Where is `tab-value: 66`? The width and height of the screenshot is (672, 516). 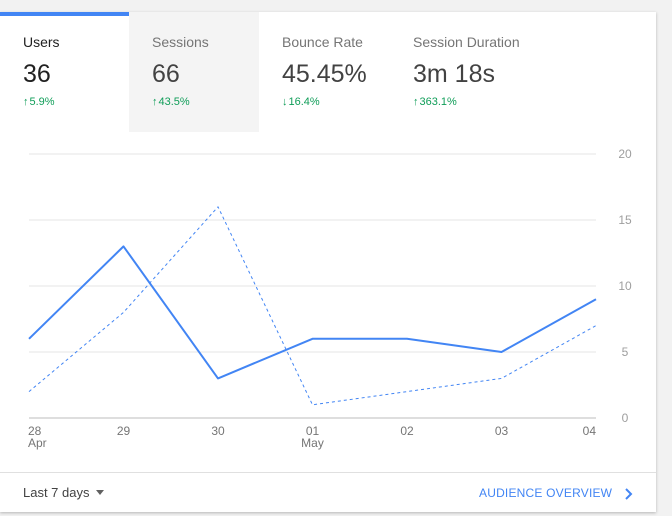
tab-value: 66 is located at coordinates (166, 74).